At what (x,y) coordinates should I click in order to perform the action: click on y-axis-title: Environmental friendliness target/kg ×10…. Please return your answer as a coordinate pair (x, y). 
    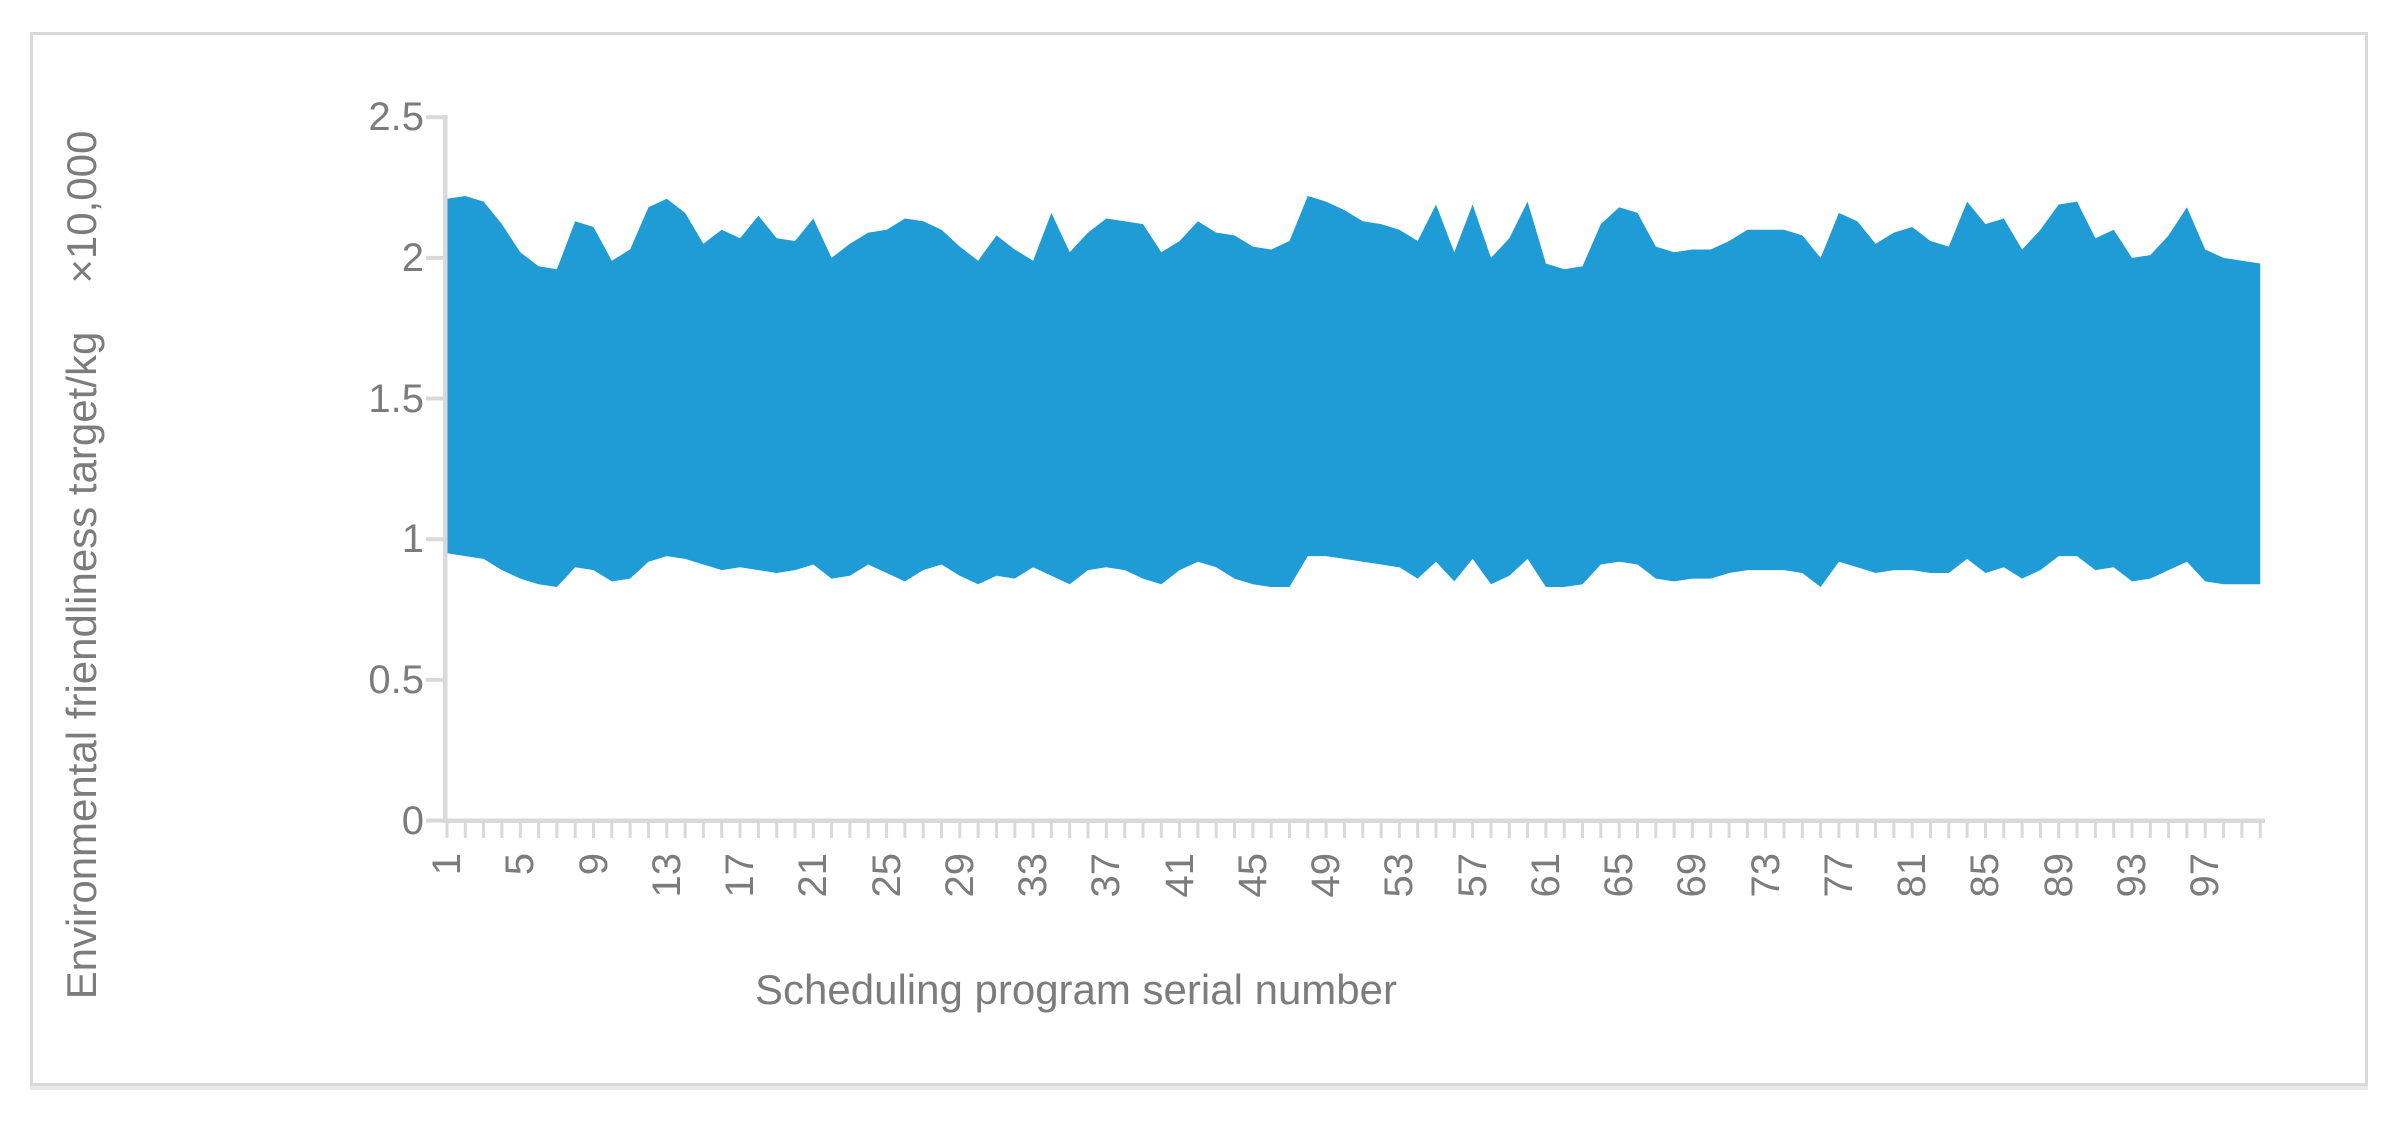
    Looking at the image, I should click on (82, 565).